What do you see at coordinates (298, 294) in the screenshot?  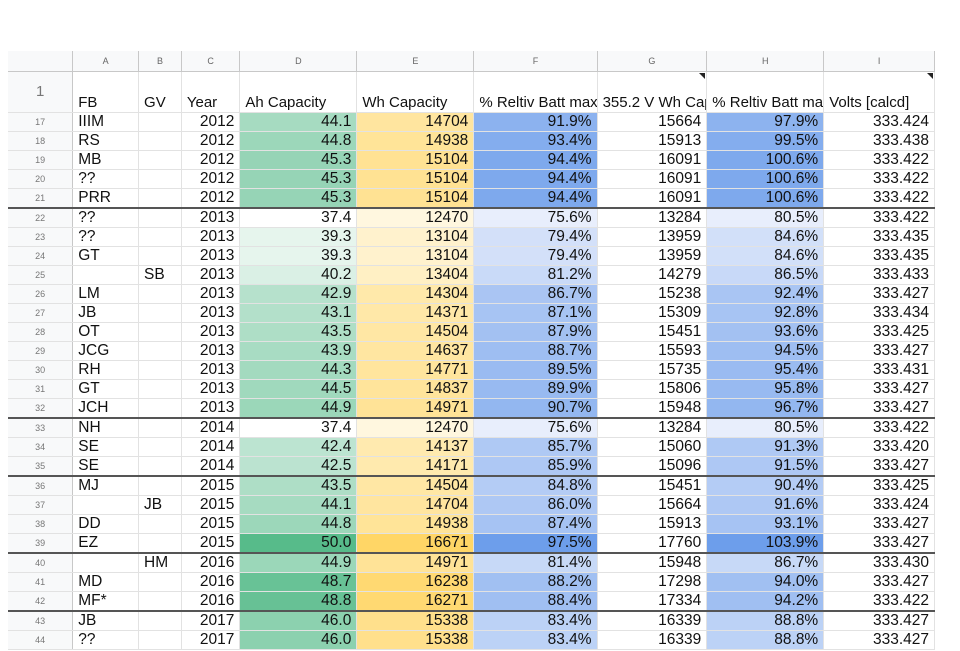 I see `cell-ah-capacity: 42.9` at bounding box center [298, 294].